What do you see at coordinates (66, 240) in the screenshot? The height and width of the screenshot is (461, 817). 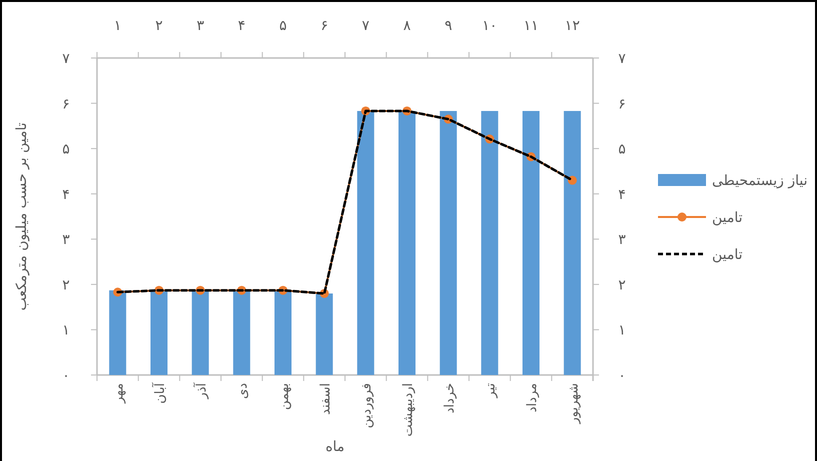 I see `y-tick-label: ۳` at bounding box center [66, 240].